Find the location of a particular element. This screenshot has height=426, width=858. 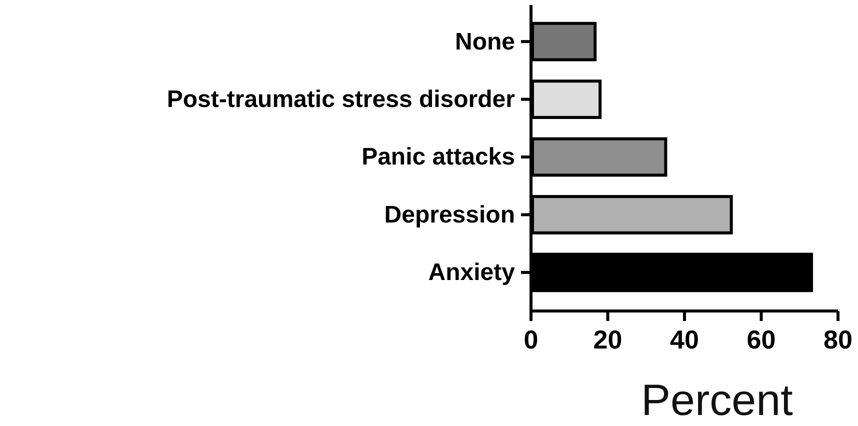

x-axis-title: Percent is located at coordinates (717, 400).